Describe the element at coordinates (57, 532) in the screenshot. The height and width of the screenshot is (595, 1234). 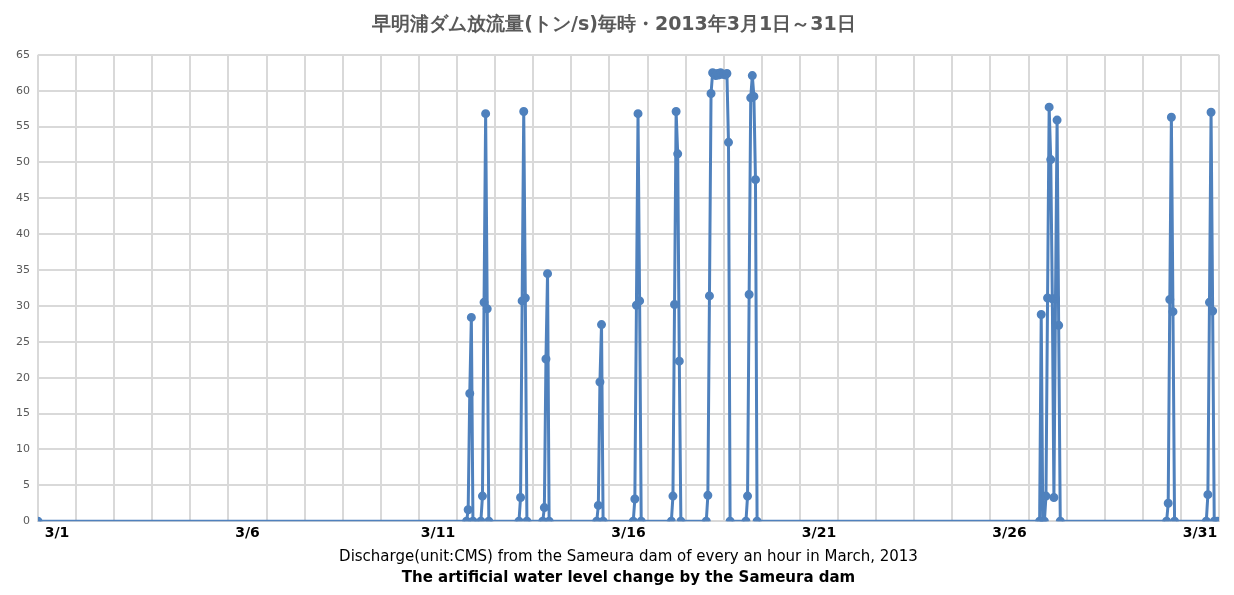
I see `x-tick-label: 3/1` at that location.